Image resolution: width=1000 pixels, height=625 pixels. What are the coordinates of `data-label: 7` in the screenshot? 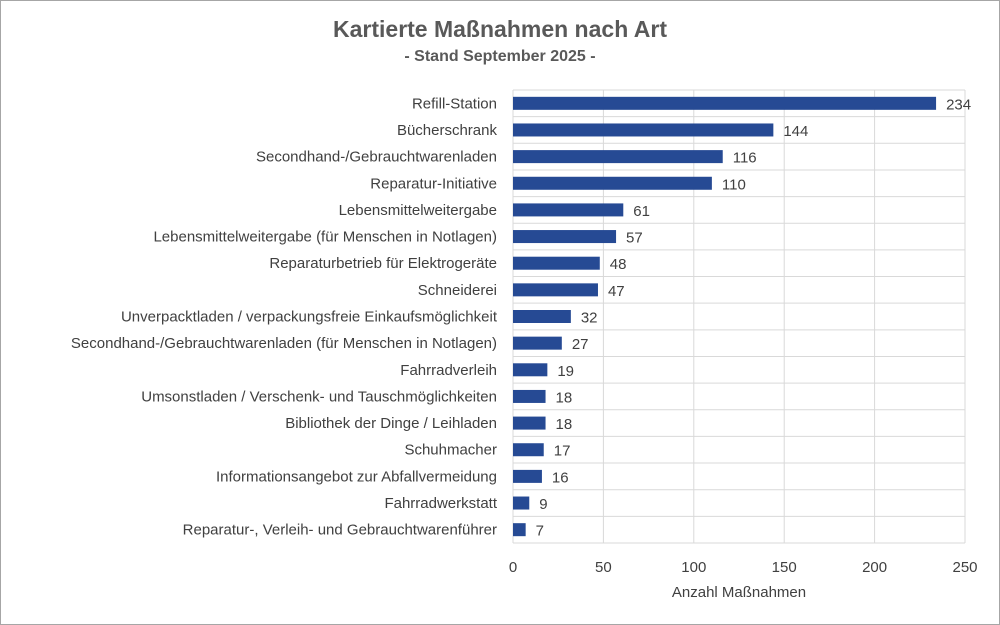 It's located at (540, 531).